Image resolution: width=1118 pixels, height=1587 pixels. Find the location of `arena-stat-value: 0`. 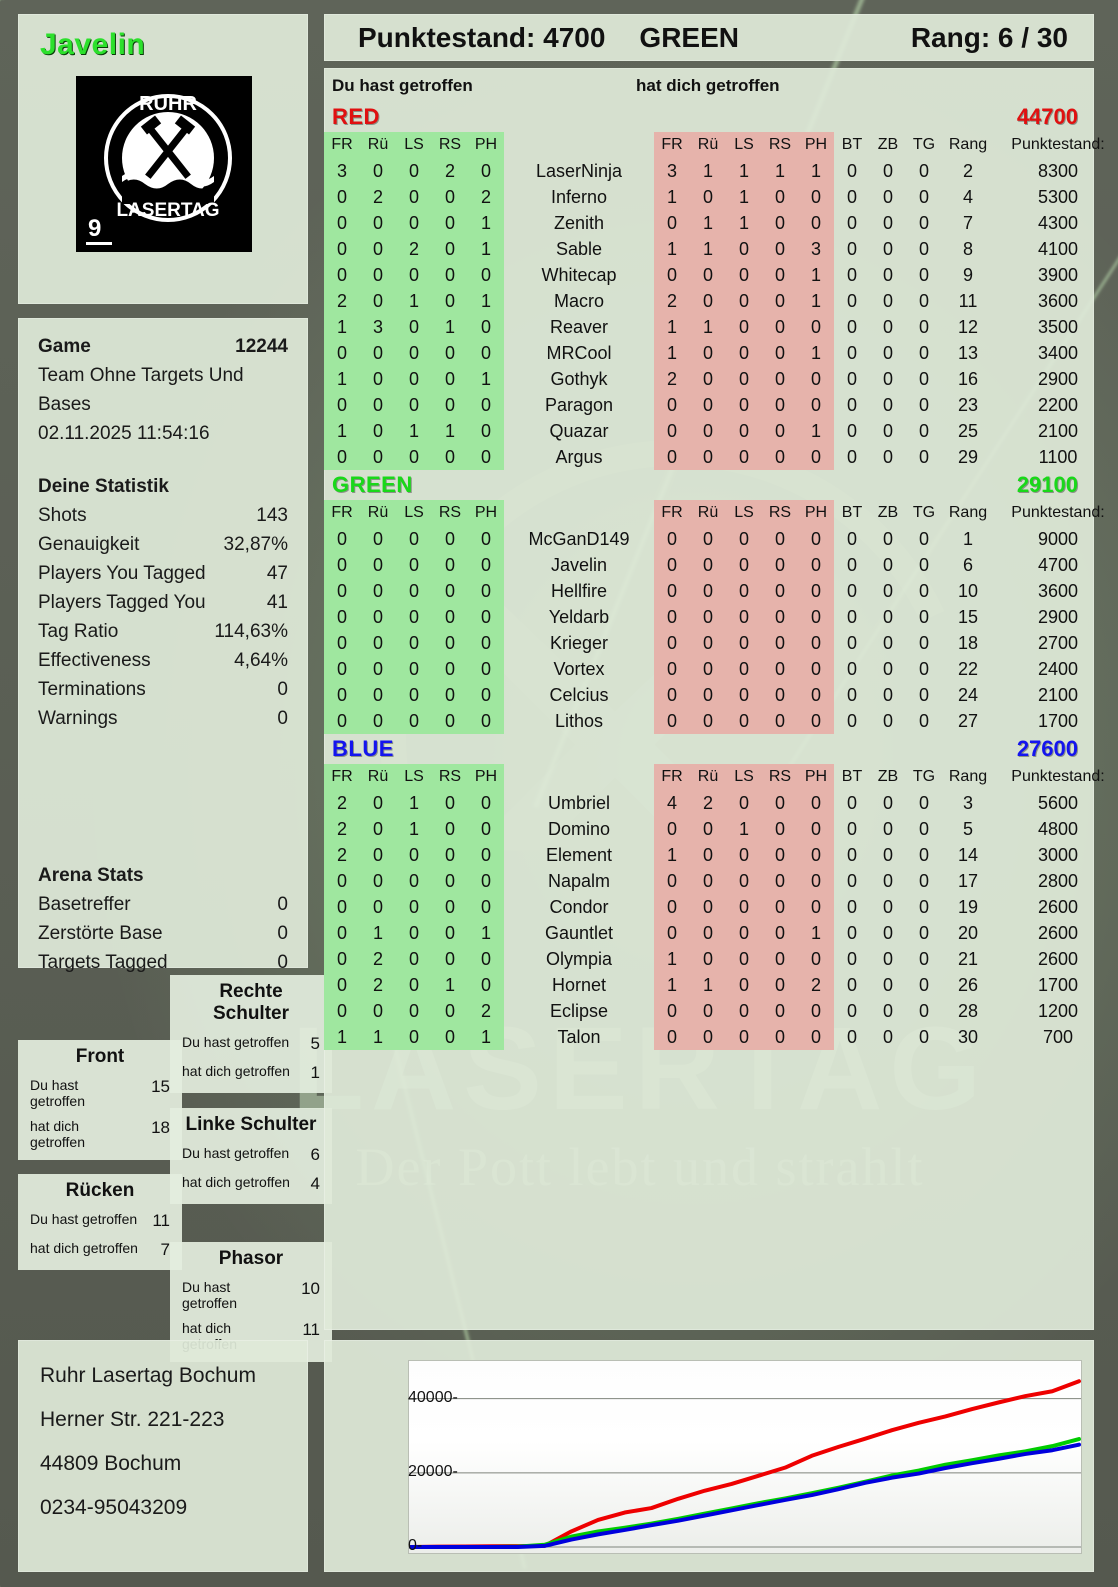

arena-stat-value: 0 is located at coordinates (282, 933).